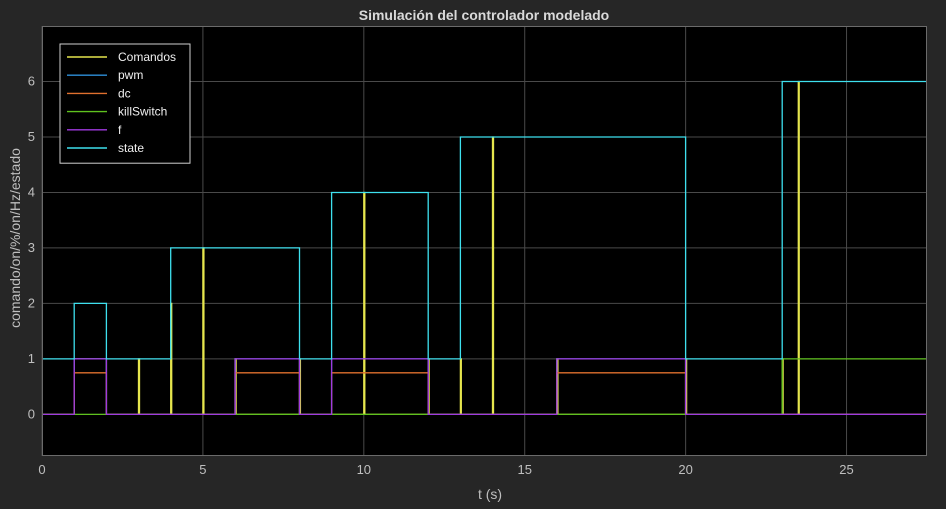  What do you see at coordinates (846, 469) in the screenshot?
I see `x-tick-label: 25` at bounding box center [846, 469].